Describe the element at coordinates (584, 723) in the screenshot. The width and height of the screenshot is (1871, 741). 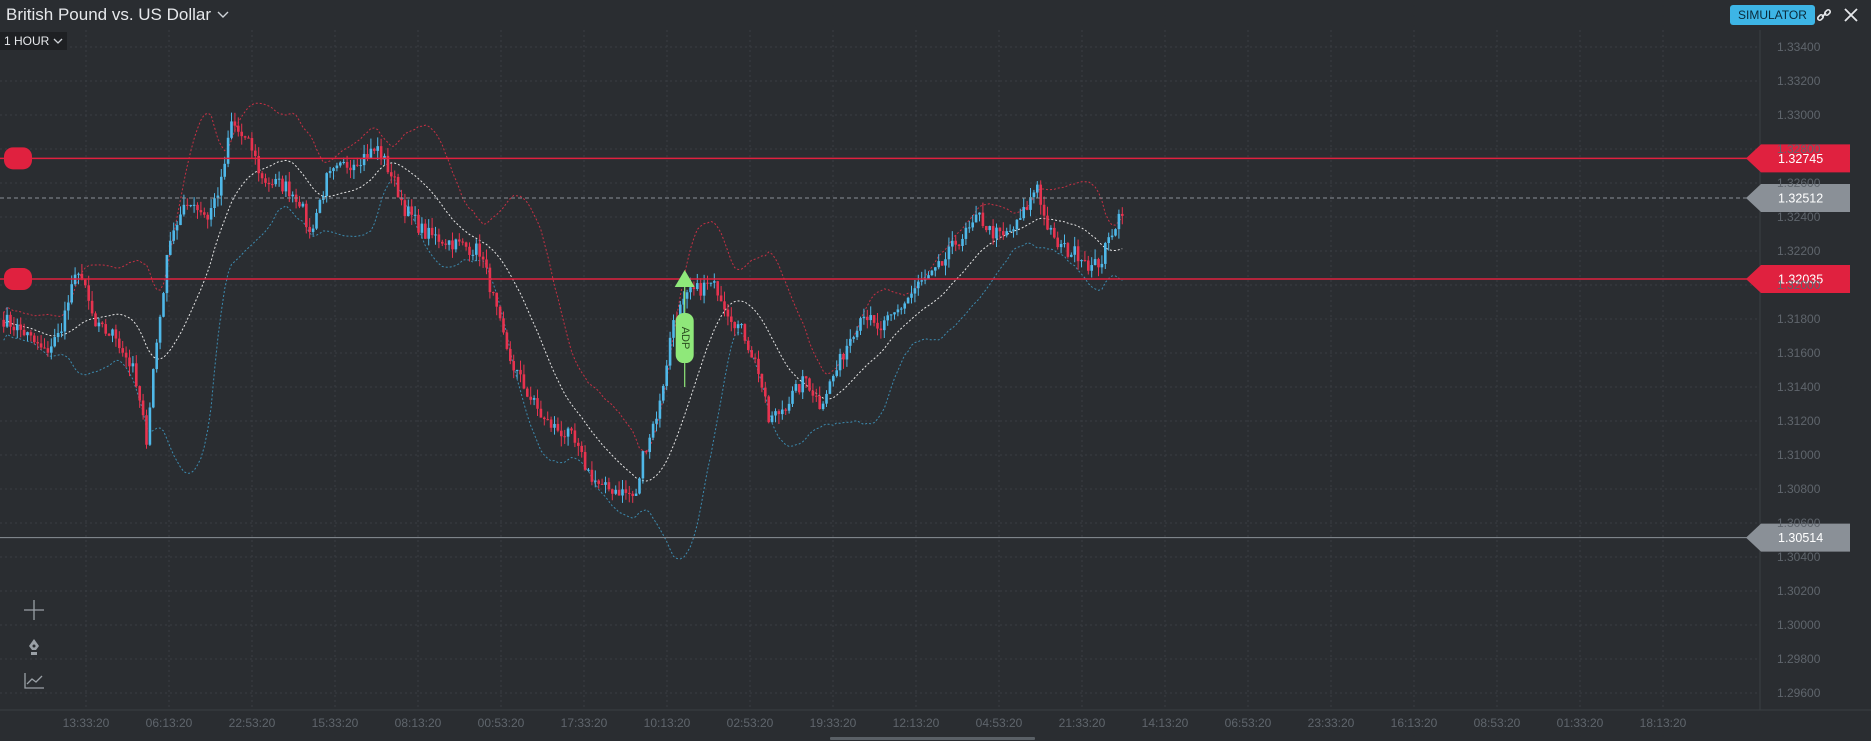
I see `x-tick-label: 17:33:20` at that location.